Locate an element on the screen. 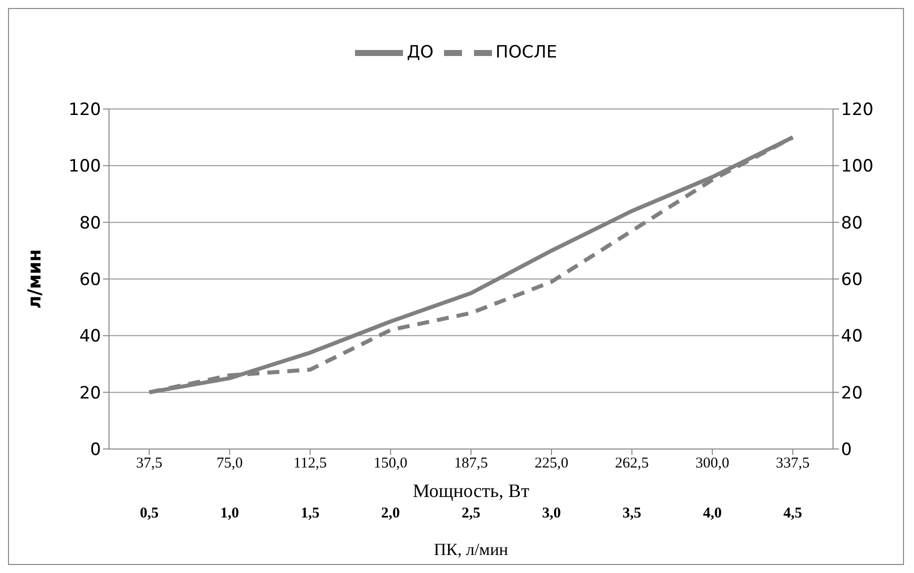 The width and height of the screenshot is (914, 573). legend-label: ДО is located at coordinates (420, 52).